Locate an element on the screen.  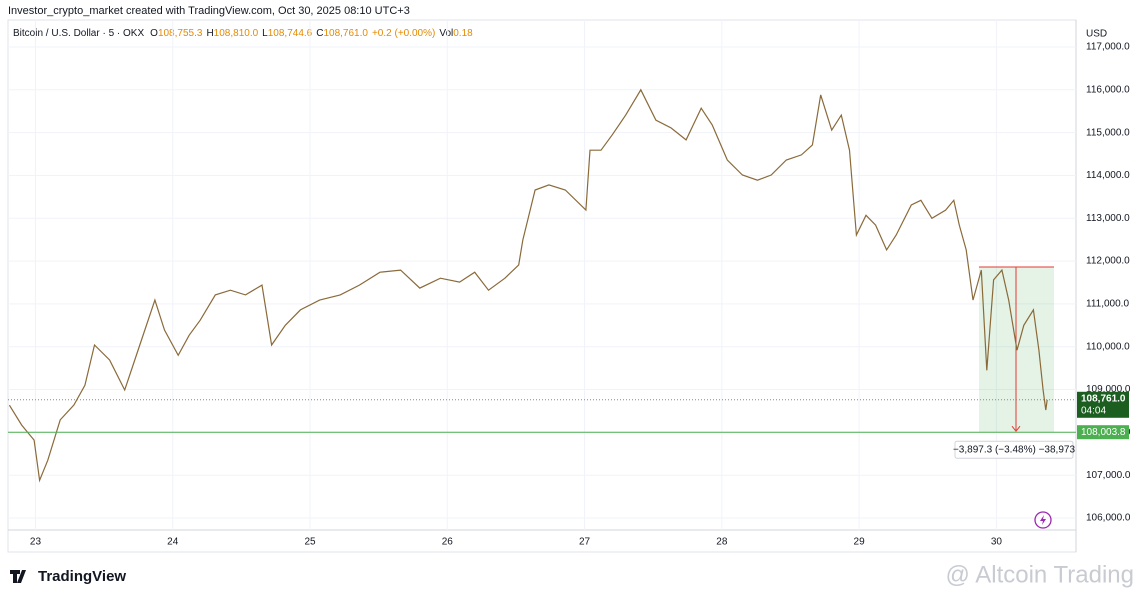
event-bolt is located at coordinates (1043, 520).